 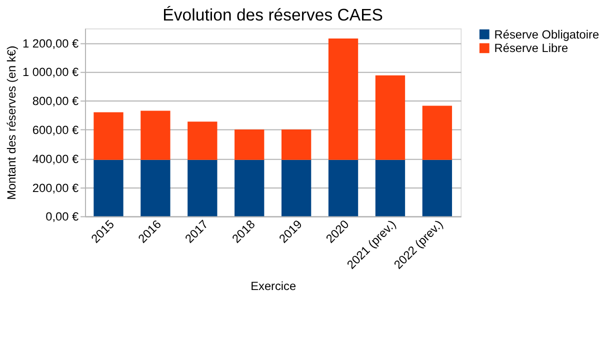 I want to click on x-axis-title: Exercice, so click(x=273, y=285).